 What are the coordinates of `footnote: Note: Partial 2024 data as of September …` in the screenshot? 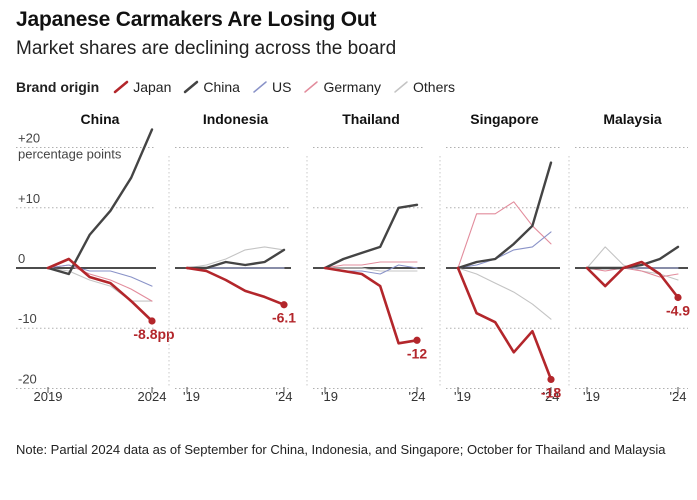 It's located at (341, 449).